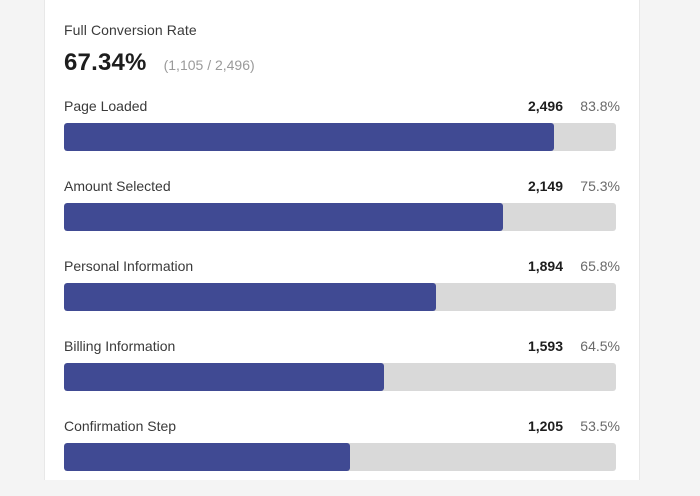 The width and height of the screenshot is (700, 496). What do you see at coordinates (209, 65) in the screenshot?
I see `conversion-rate-detail: (1,105 / 2,496)` at bounding box center [209, 65].